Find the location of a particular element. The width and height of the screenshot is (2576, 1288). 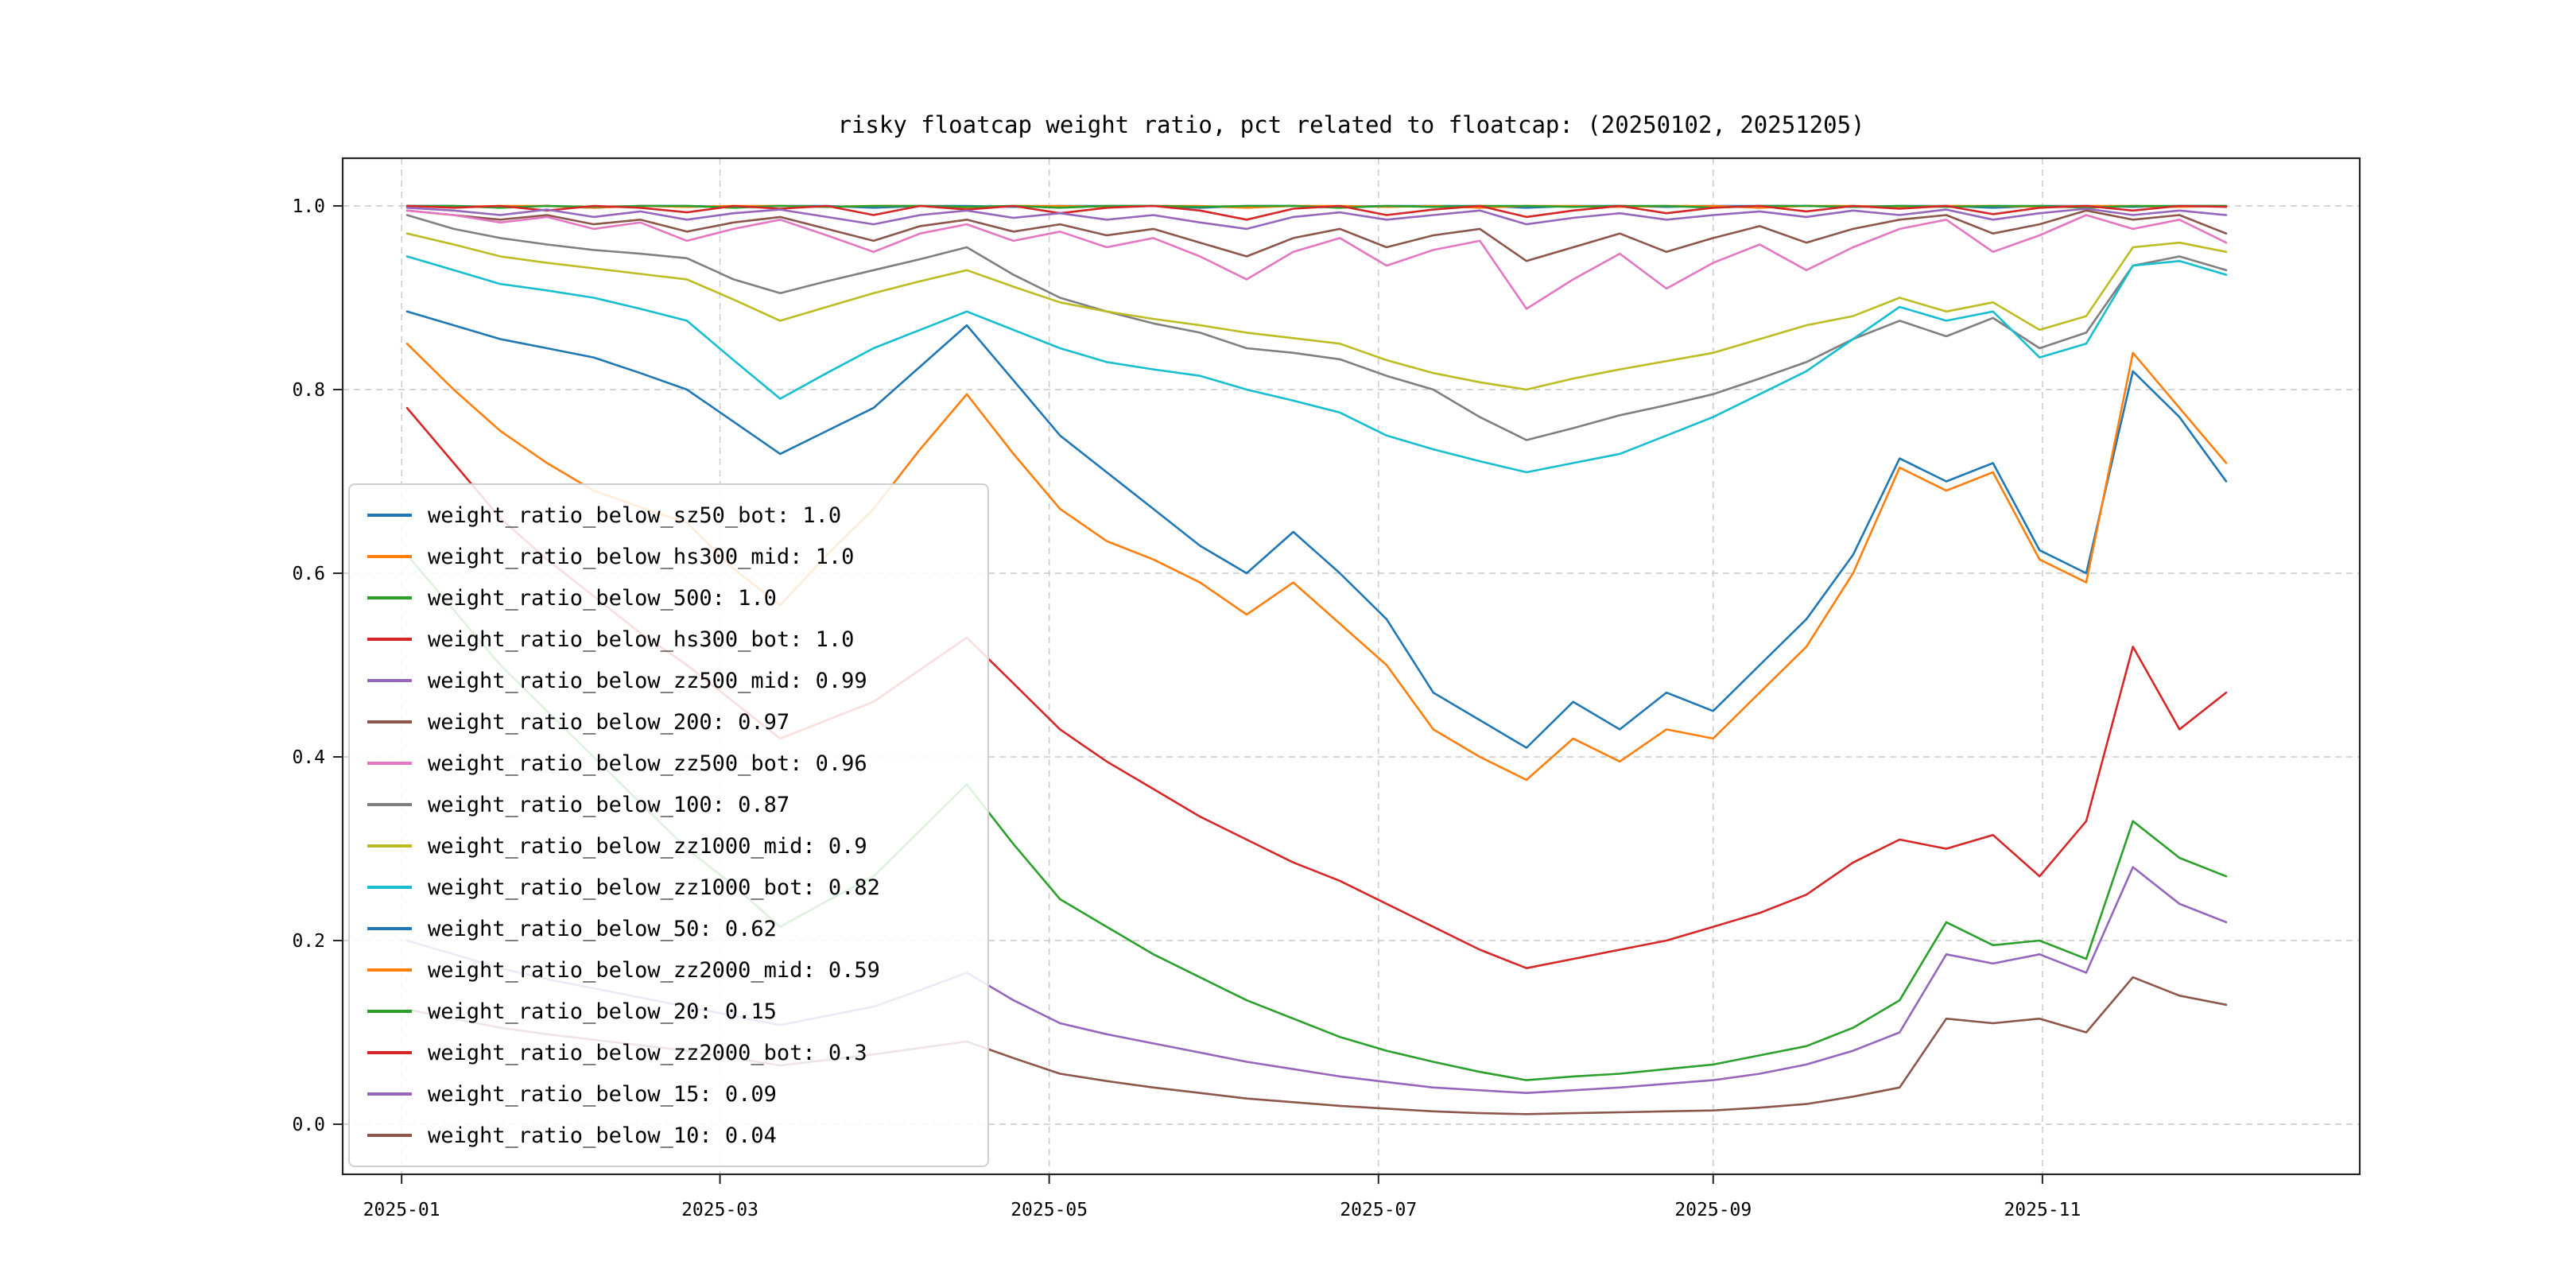

series-line-weight_ratio_below_zz500_bot is located at coordinates (1317, 260).